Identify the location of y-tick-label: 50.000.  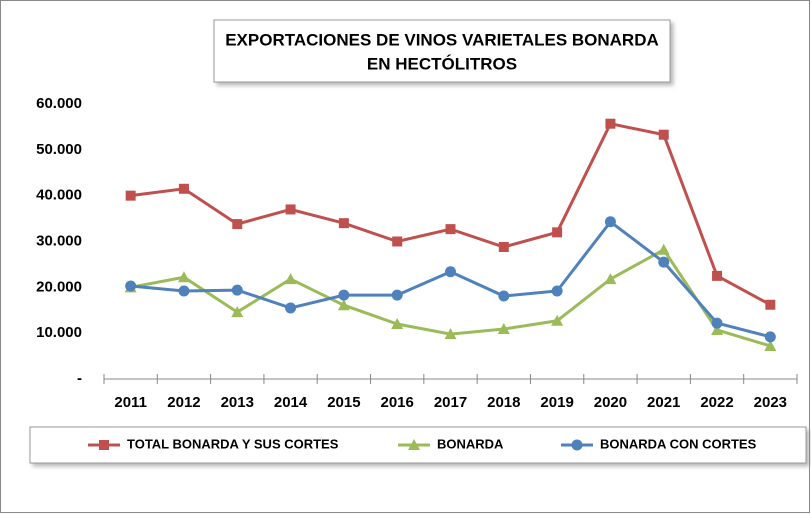
(59, 149).